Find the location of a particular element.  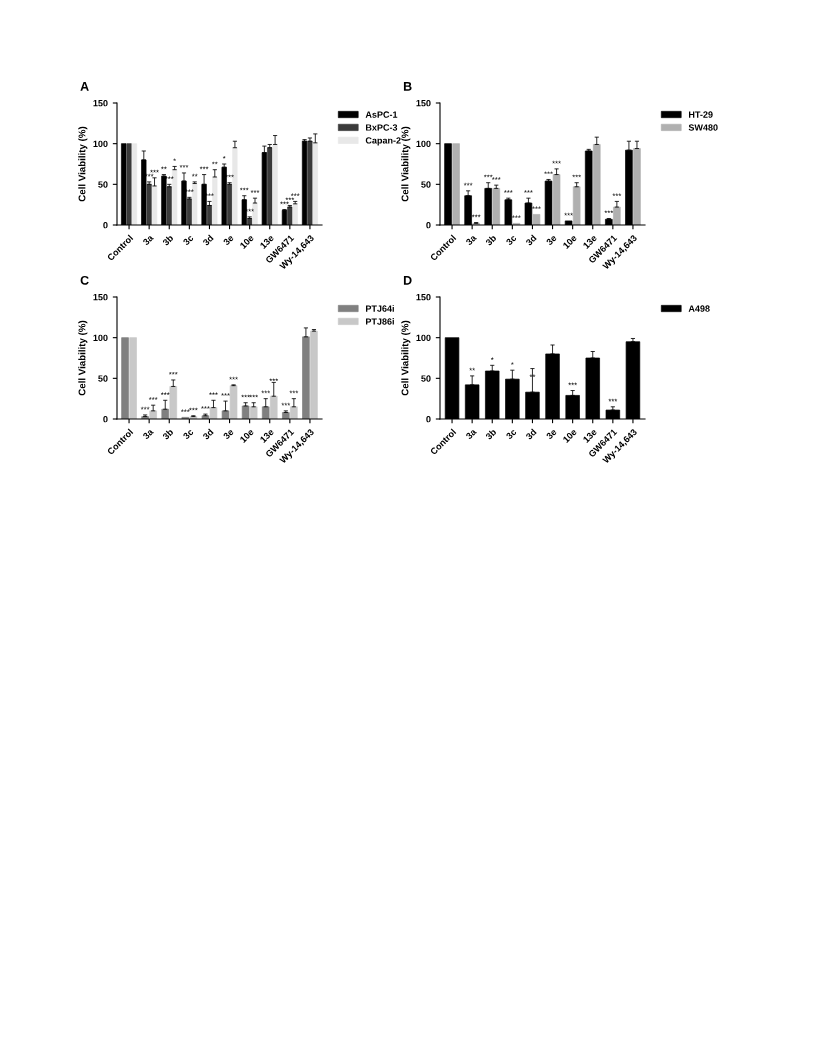

legend-label: PTJ64i is located at coordinates (380, 308).